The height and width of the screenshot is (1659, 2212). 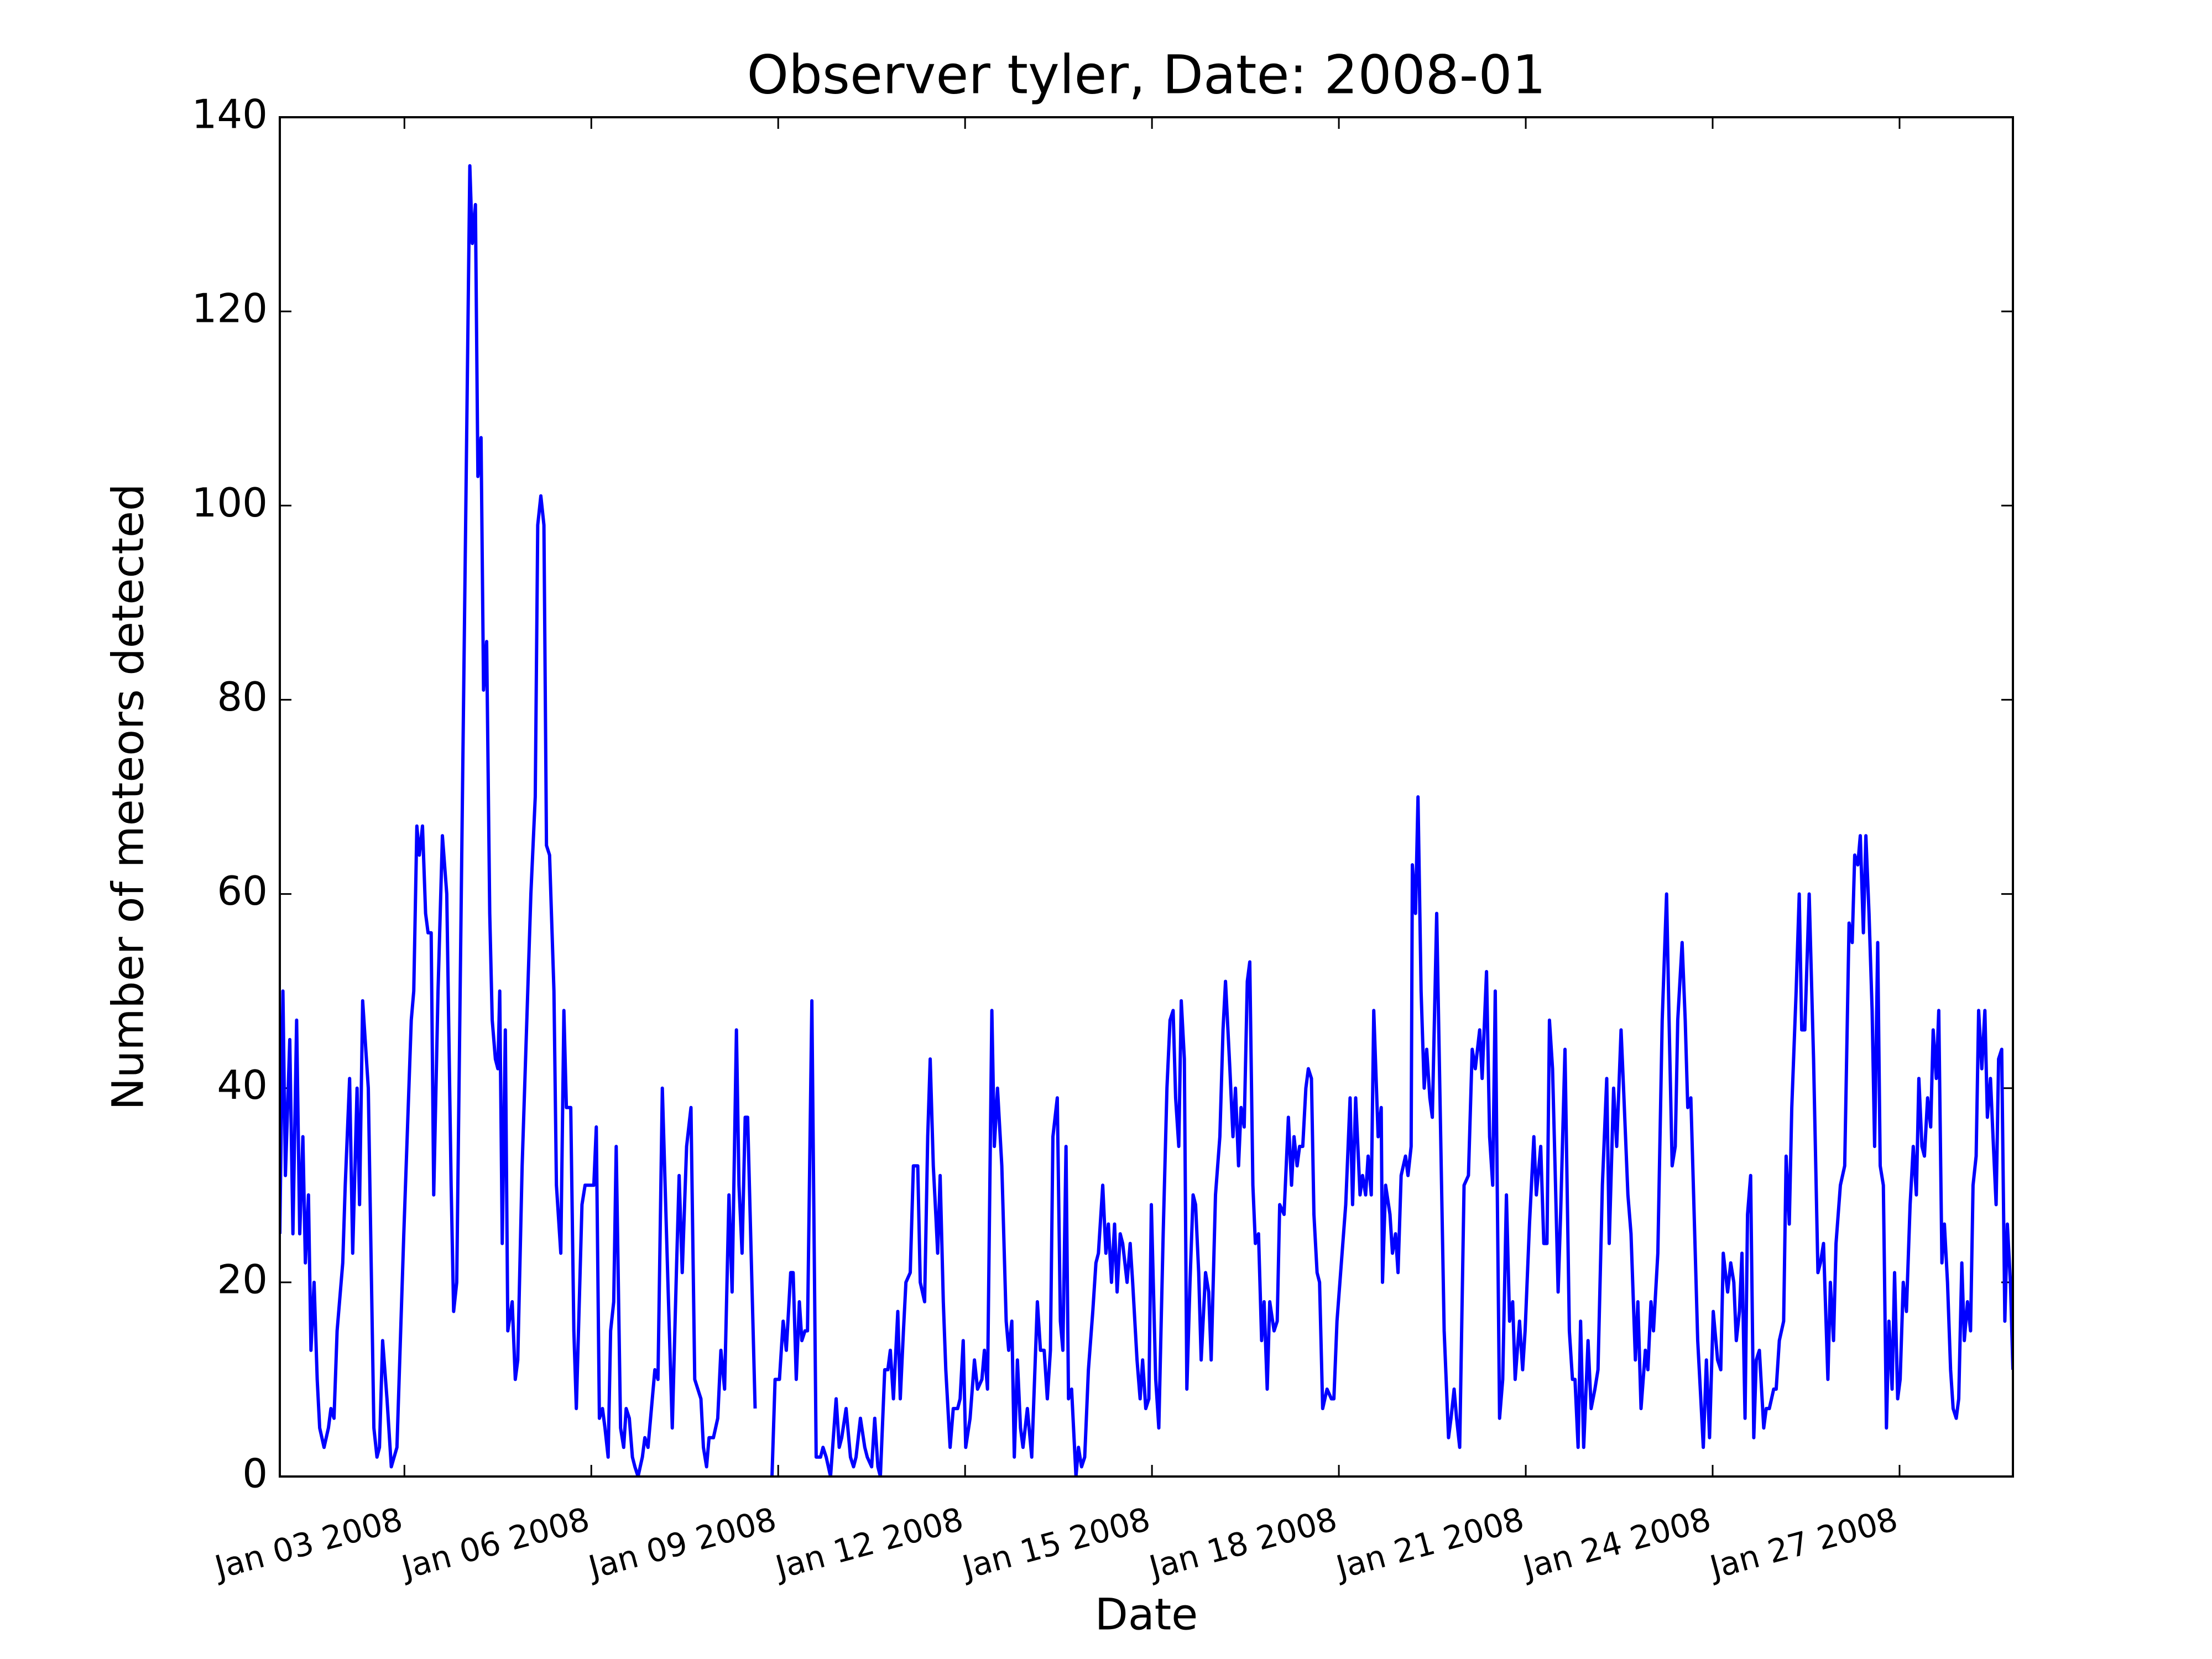 What do you see at coordinates (243, 697) in the screenshot?
I see `y-tick-label: 80` at bounding box center [243, 697].